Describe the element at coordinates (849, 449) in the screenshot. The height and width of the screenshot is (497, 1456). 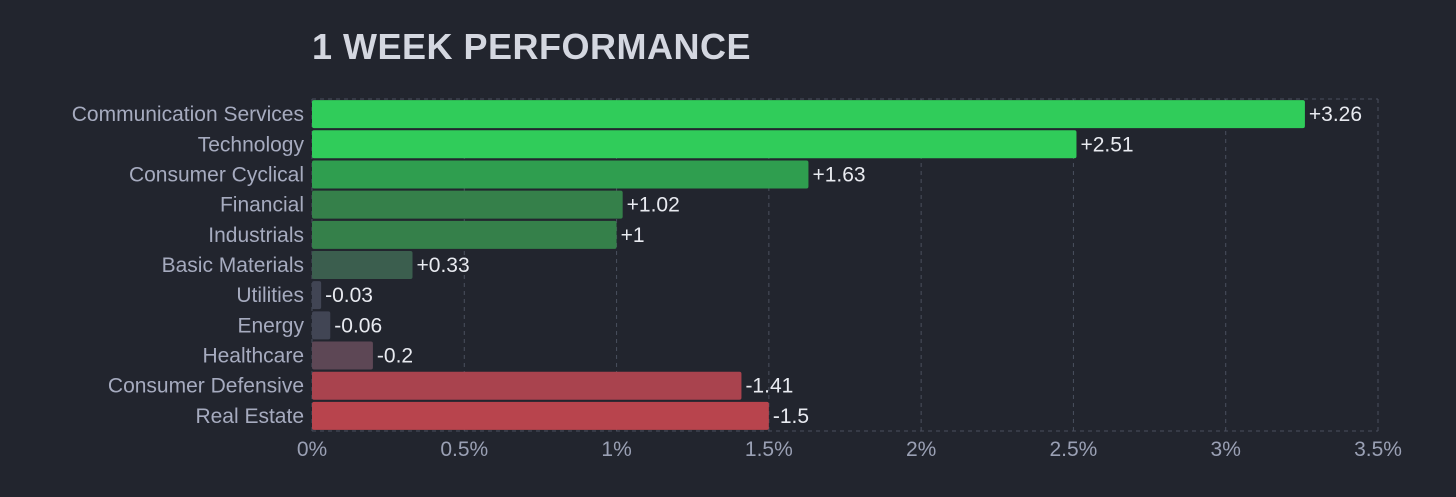
I see `tick-layer: 0% 0.5% 1% 1.5% 2% 2.5% 3% 3.5%` at that location.